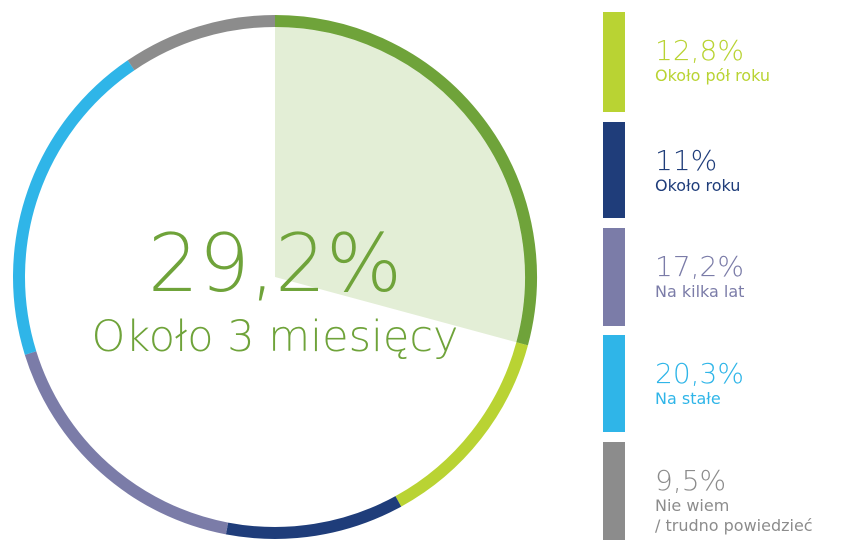  I want to click on center-value: 29,2%, so click(275, 263).